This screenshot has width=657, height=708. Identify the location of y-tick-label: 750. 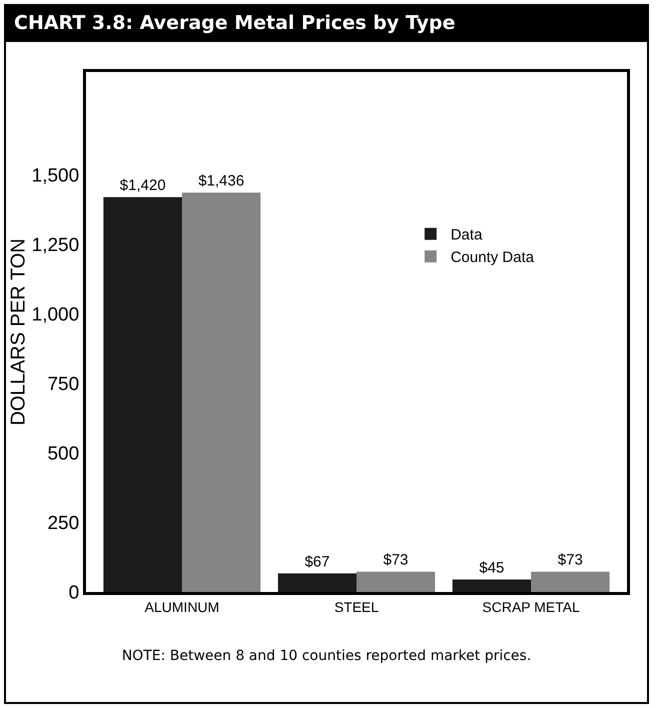
(63, 385).